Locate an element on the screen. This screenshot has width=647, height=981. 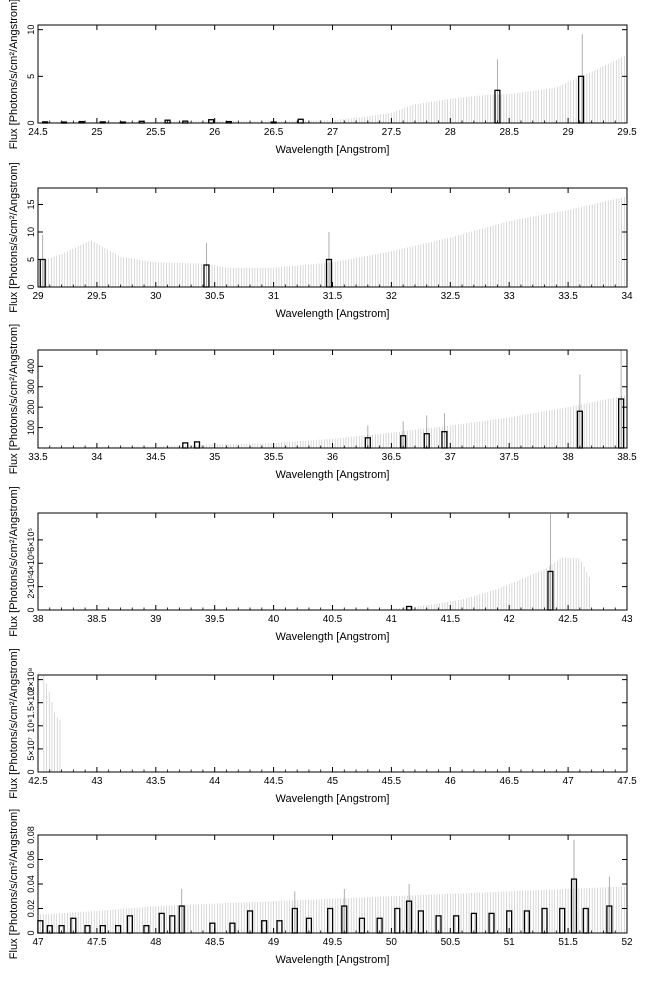
x-tick-label: 50 is located at coordinates (392, 942).